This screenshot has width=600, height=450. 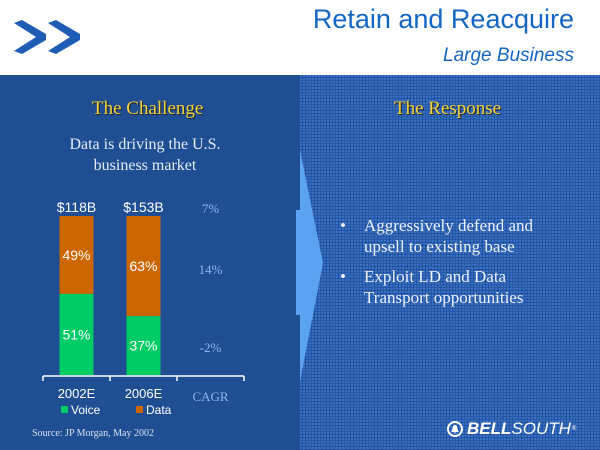 I want to click on legend-label: Voice, so click(x=86, y=410).